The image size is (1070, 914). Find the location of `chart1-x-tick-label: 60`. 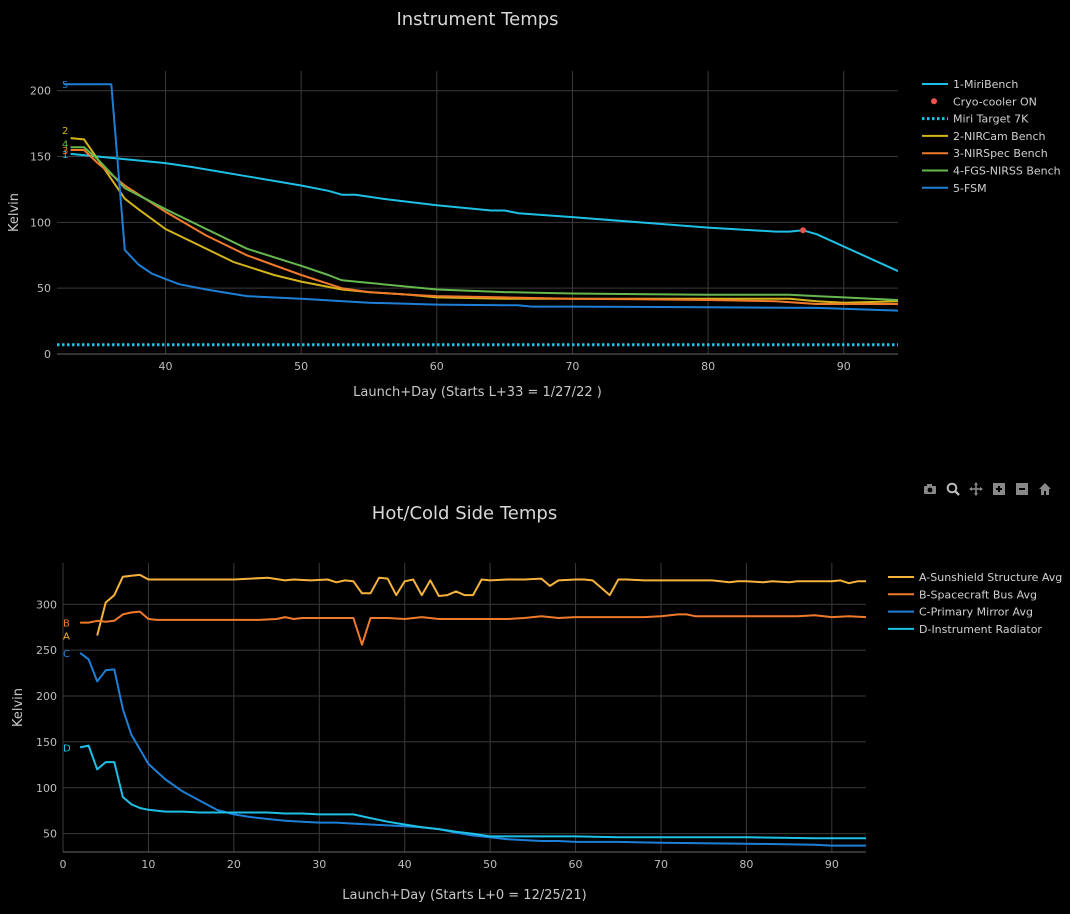

chart1-x-tick-label: 60 is located at coordinates (576, 864).